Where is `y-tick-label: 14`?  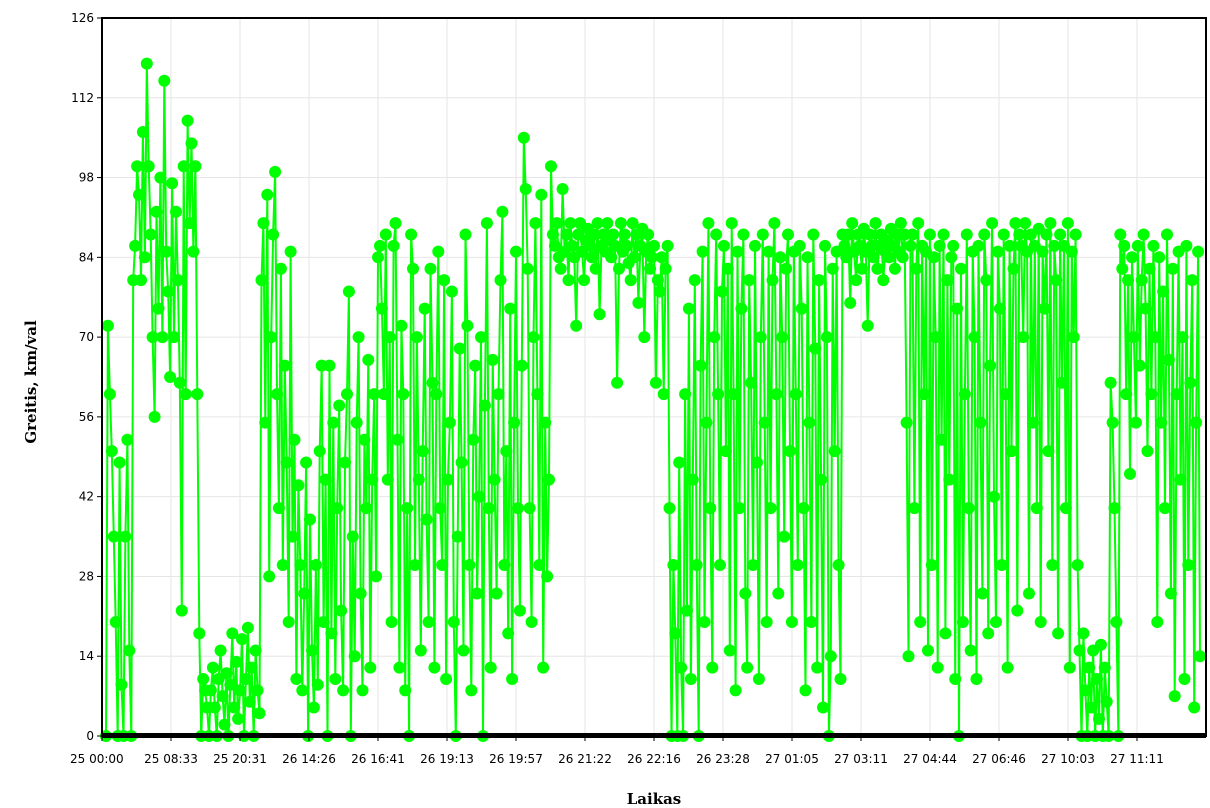 y-tick-label: 14 is located at coordinates (86, 656).